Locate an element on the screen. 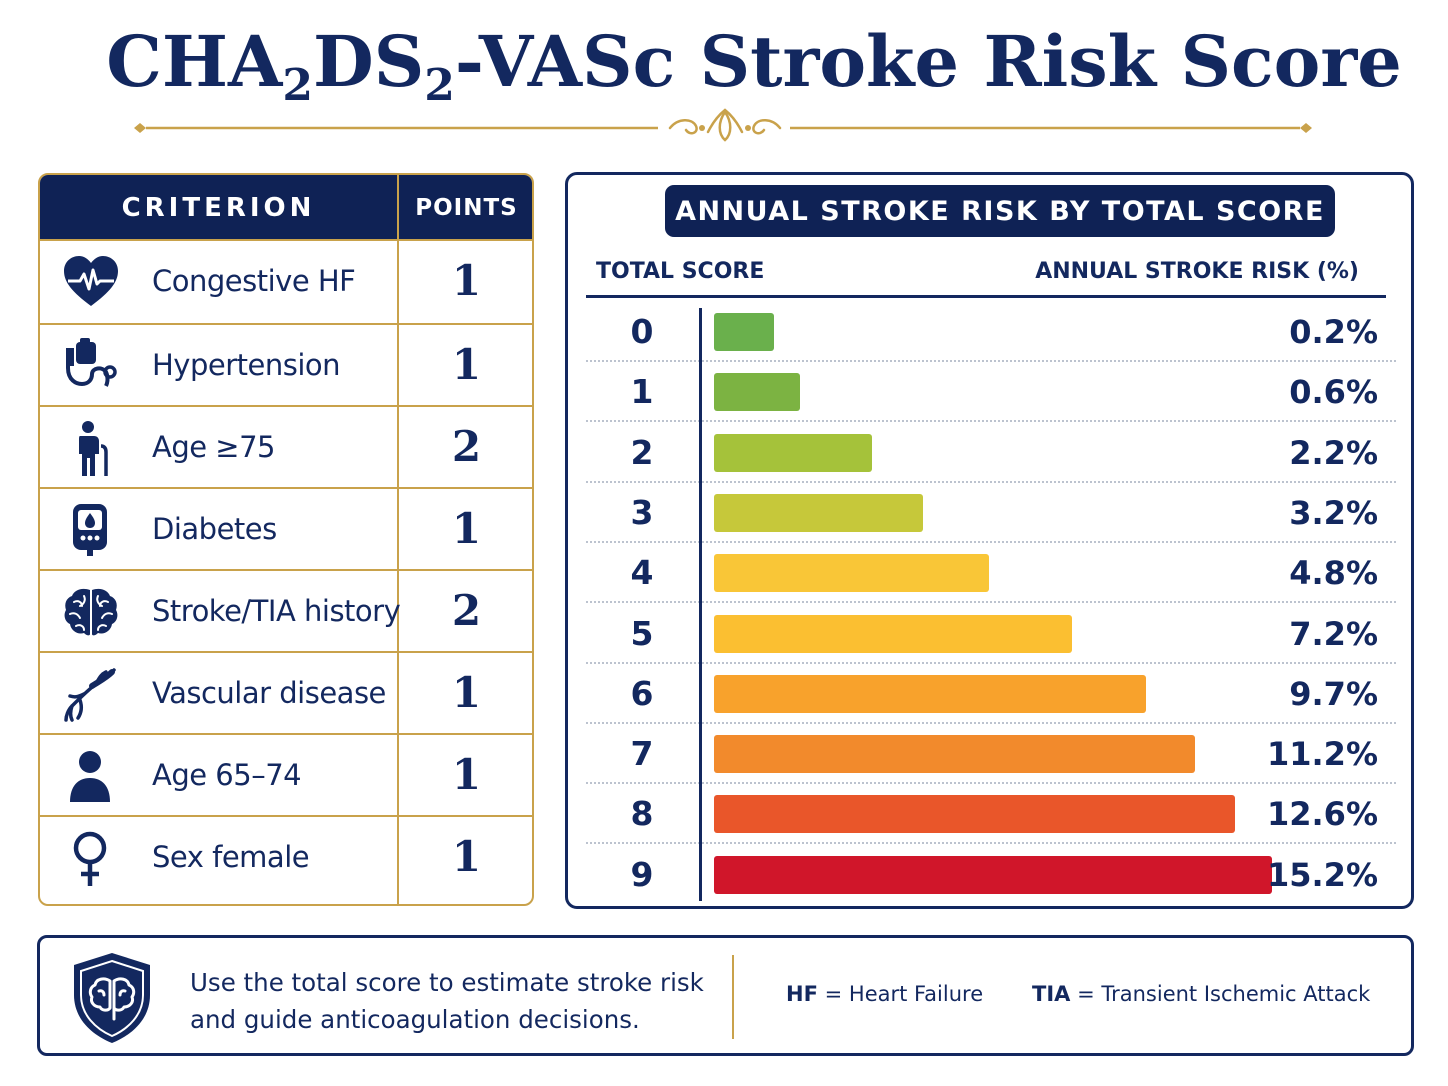 The image size is (1448, 1086). heart-pulse-icon is located at coordinates (91, 281).